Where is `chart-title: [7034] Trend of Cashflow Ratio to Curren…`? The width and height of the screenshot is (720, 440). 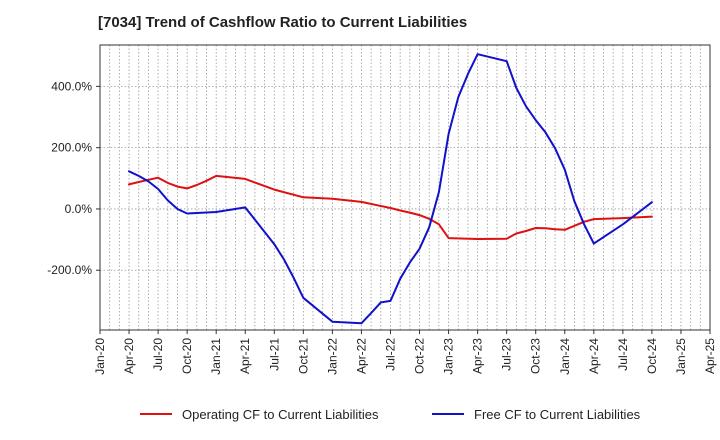
chart-title: [7034] Trend of Cashflow Ratio to Curren… is located at coordinates (283, 22).